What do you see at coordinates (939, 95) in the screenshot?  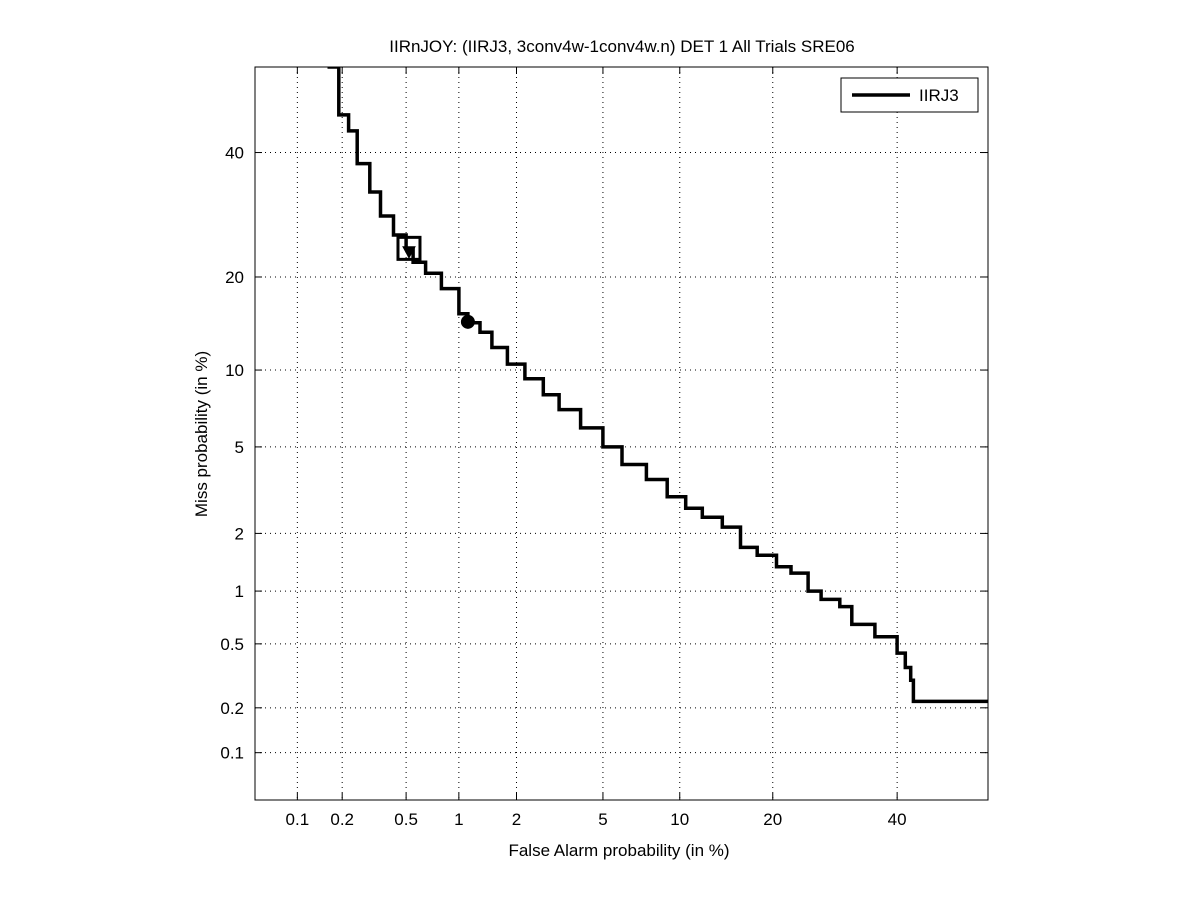 I see `legend-series-label: IIRJ3` at bounding box center [939, 95].